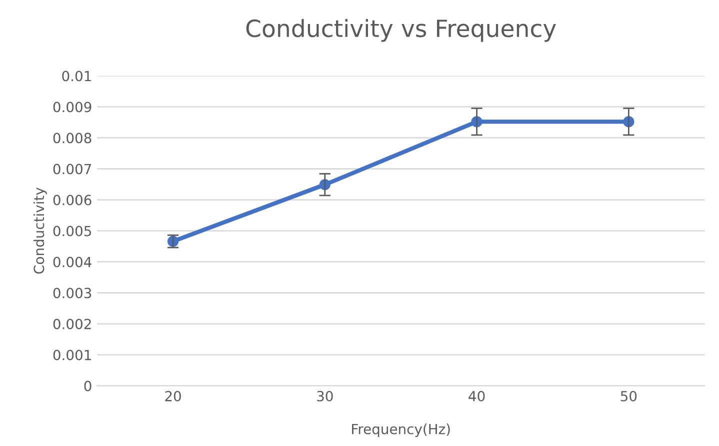 The image size is (719, 446). What do you see at coordinates (476, 396) in the screenshot?
I see `x-tick-label: 40` at bounding box center [476, 396].